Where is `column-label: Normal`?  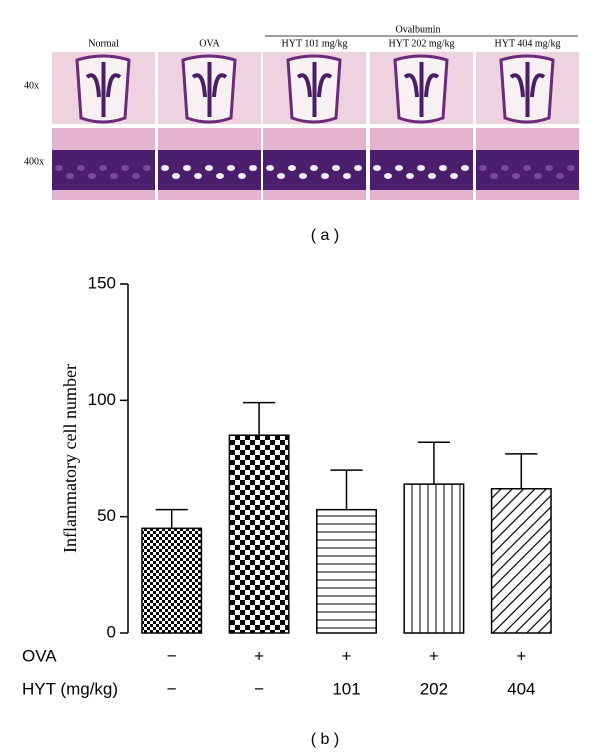 column-label: Normal is located at coordinates (103, 43).